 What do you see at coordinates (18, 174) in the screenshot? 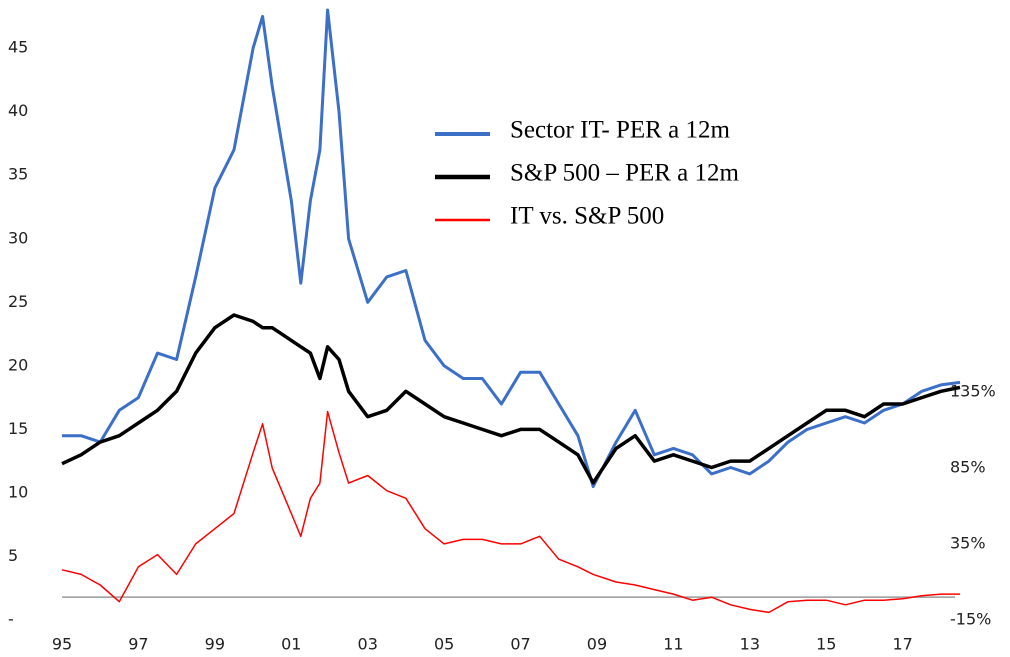
I see `y-tick-label: 35` at bounding box center [18, 174].